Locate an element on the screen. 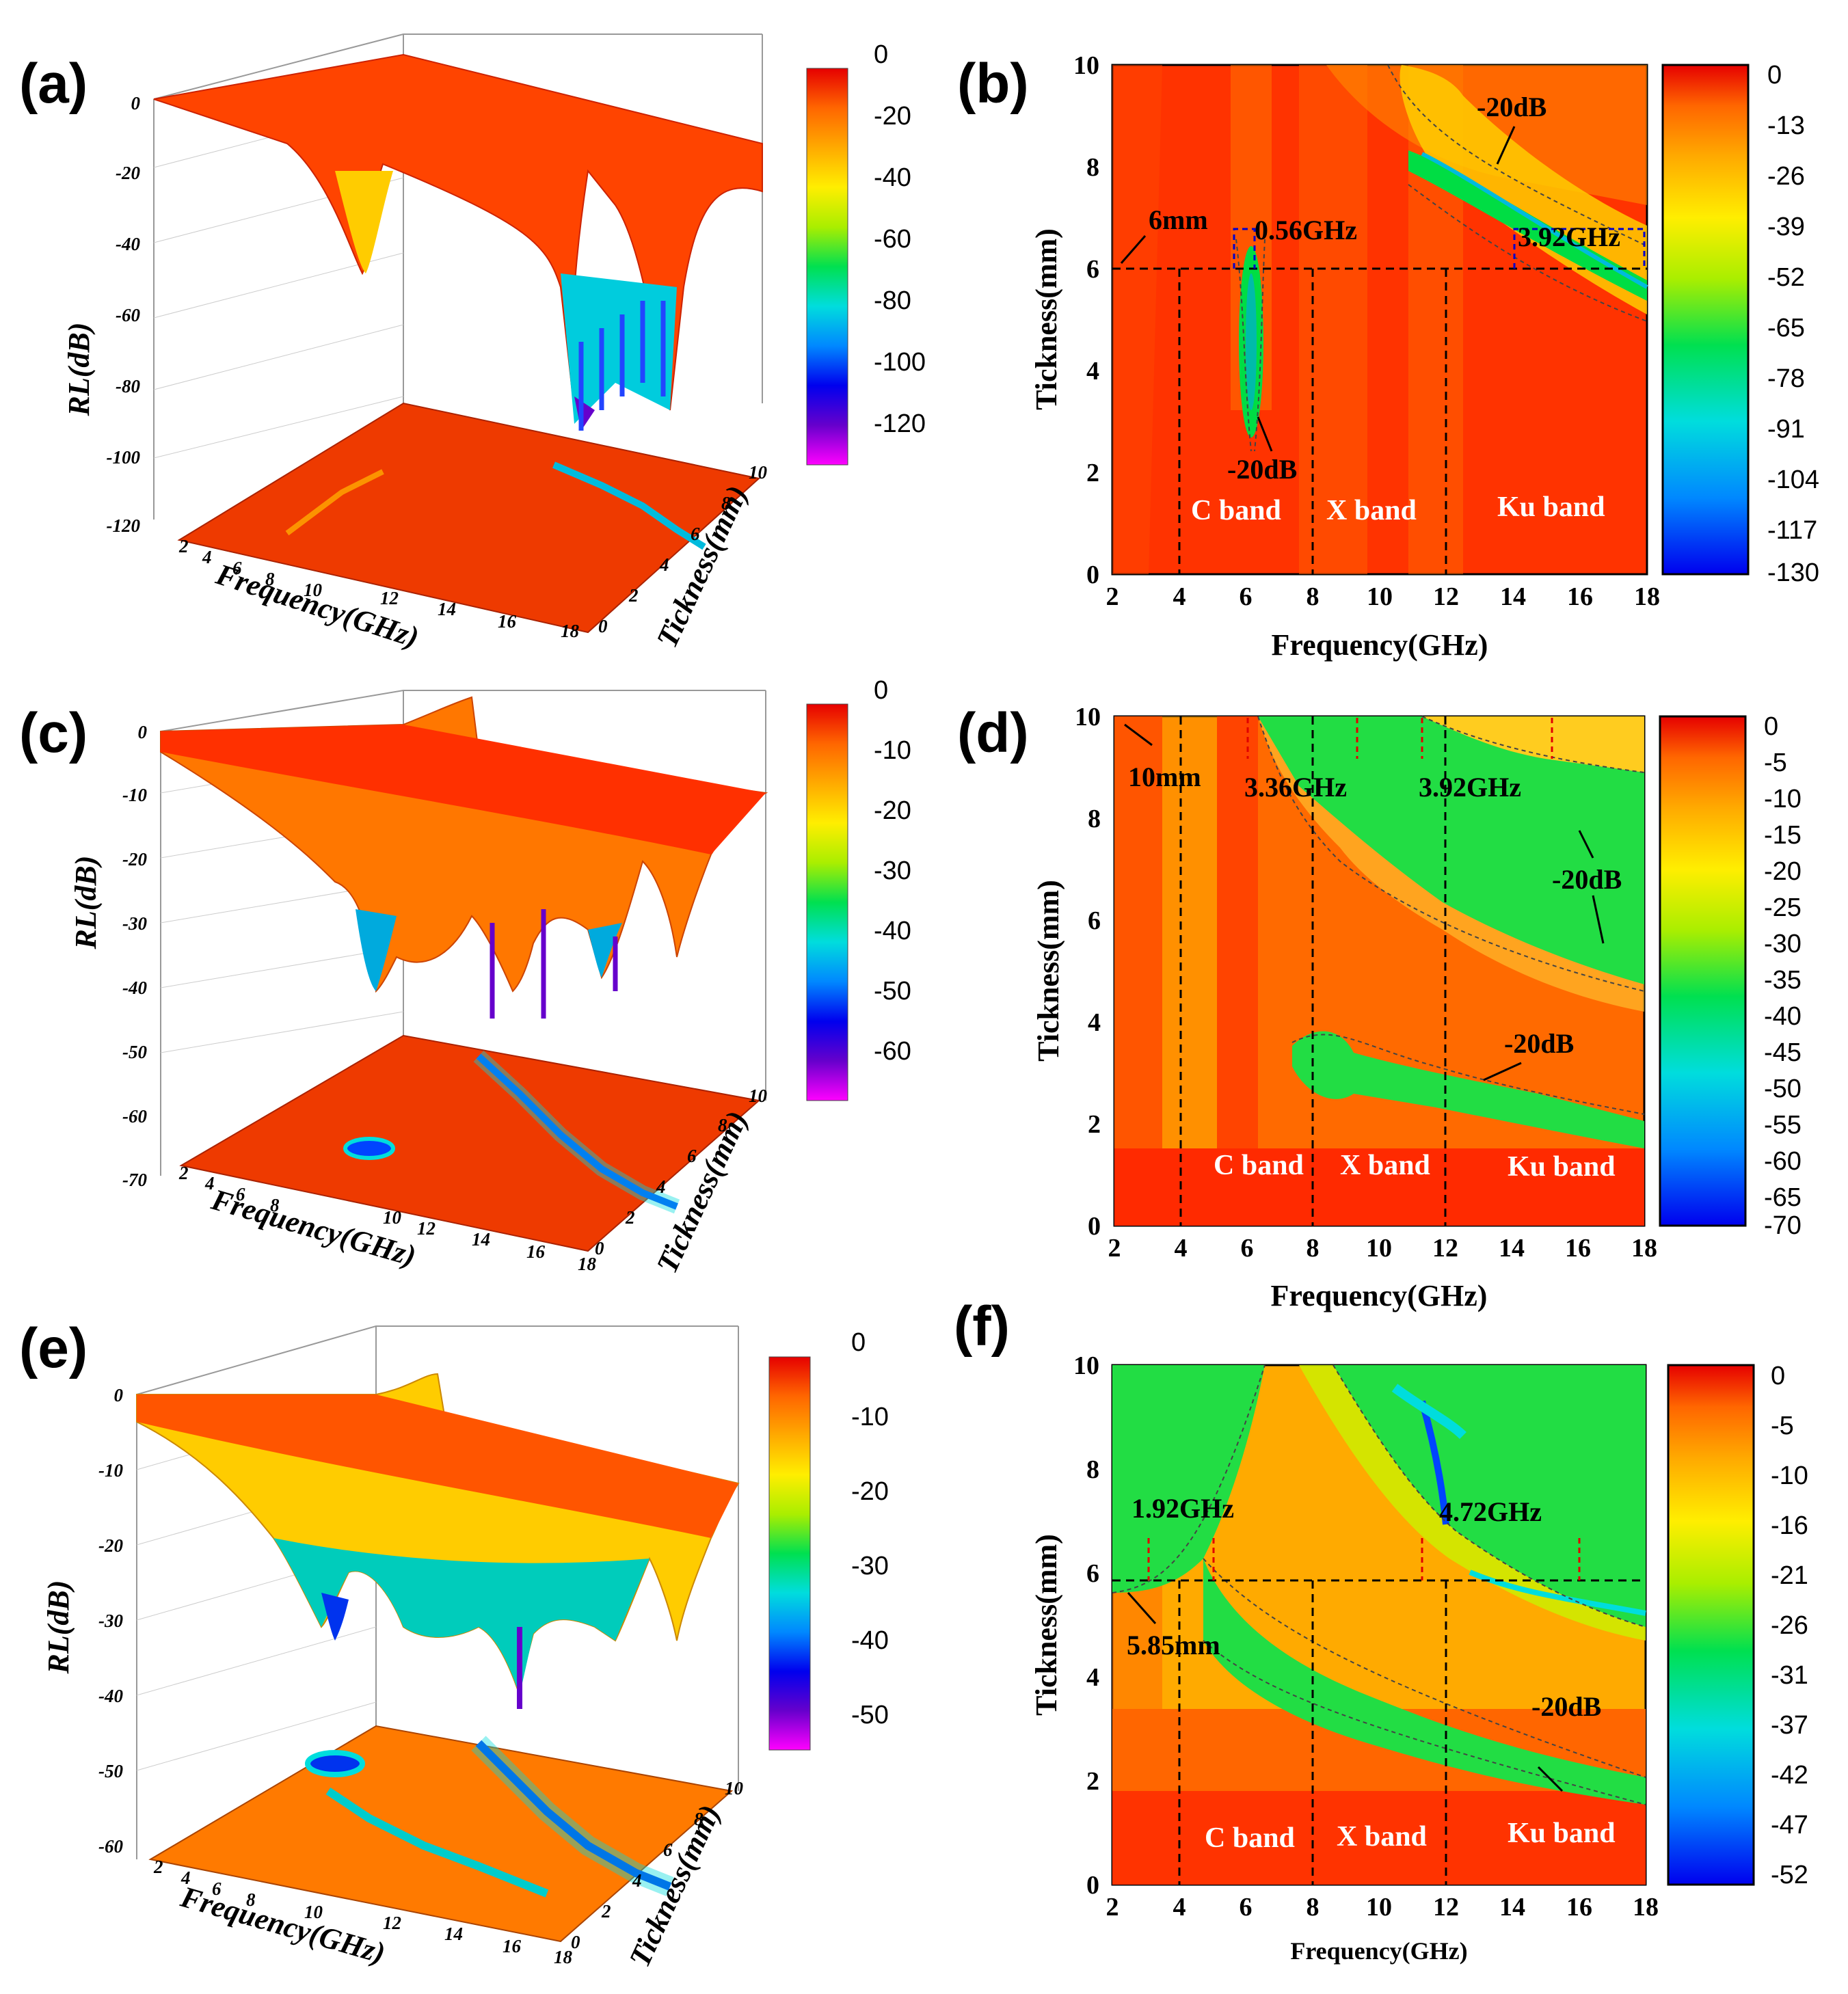 Image resolution: width=1848 pixels, height=1994 pixels. y-tick-e: 10 is located at coordinates (734, 1788).